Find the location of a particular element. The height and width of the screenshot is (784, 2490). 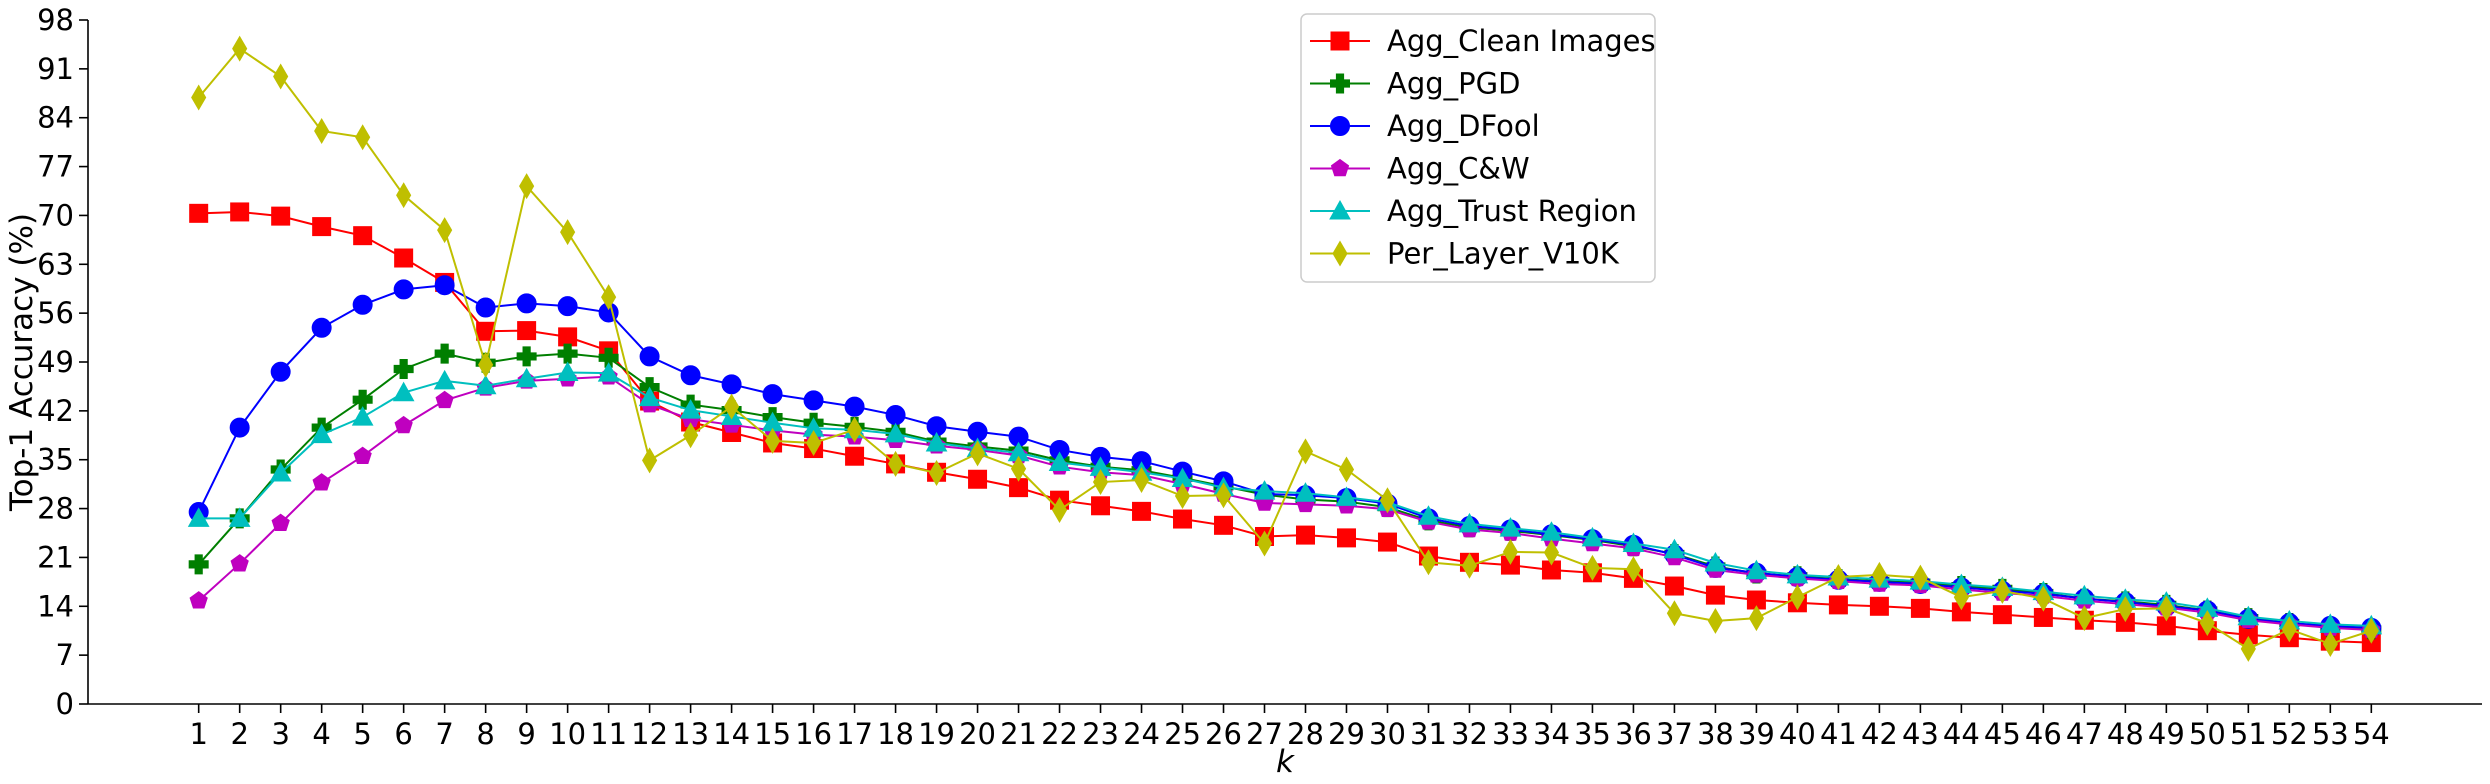

legend-marker-agg-dfool is located at coordinates (1340, 126).